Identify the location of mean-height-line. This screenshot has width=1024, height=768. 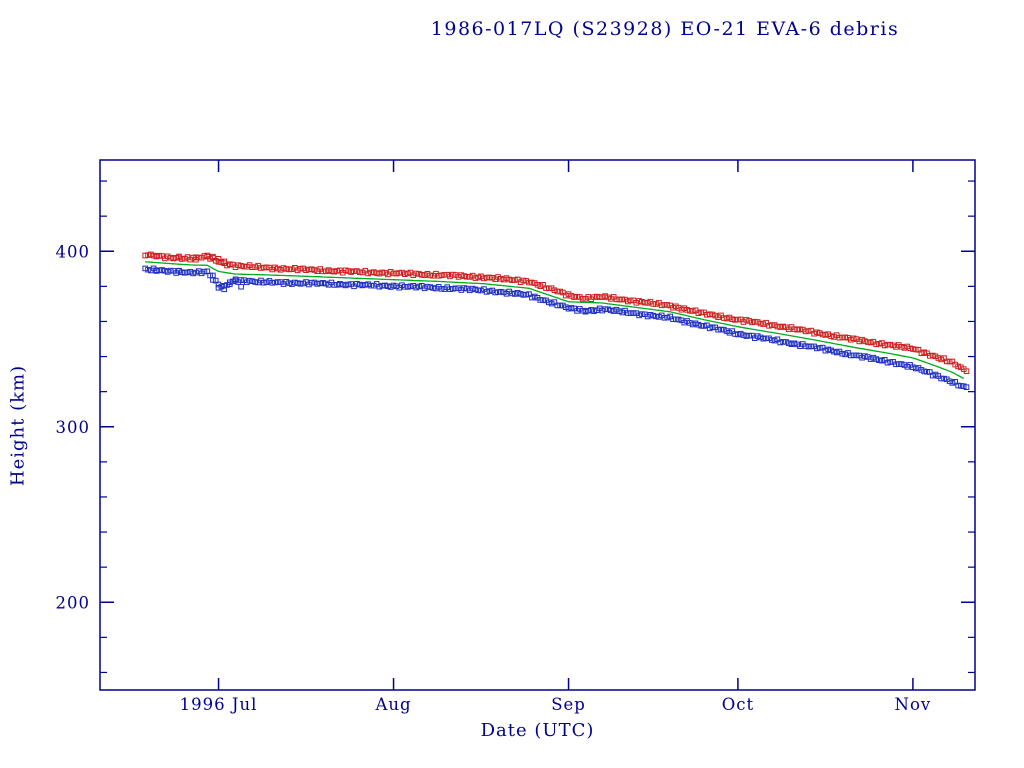
(555, 320).